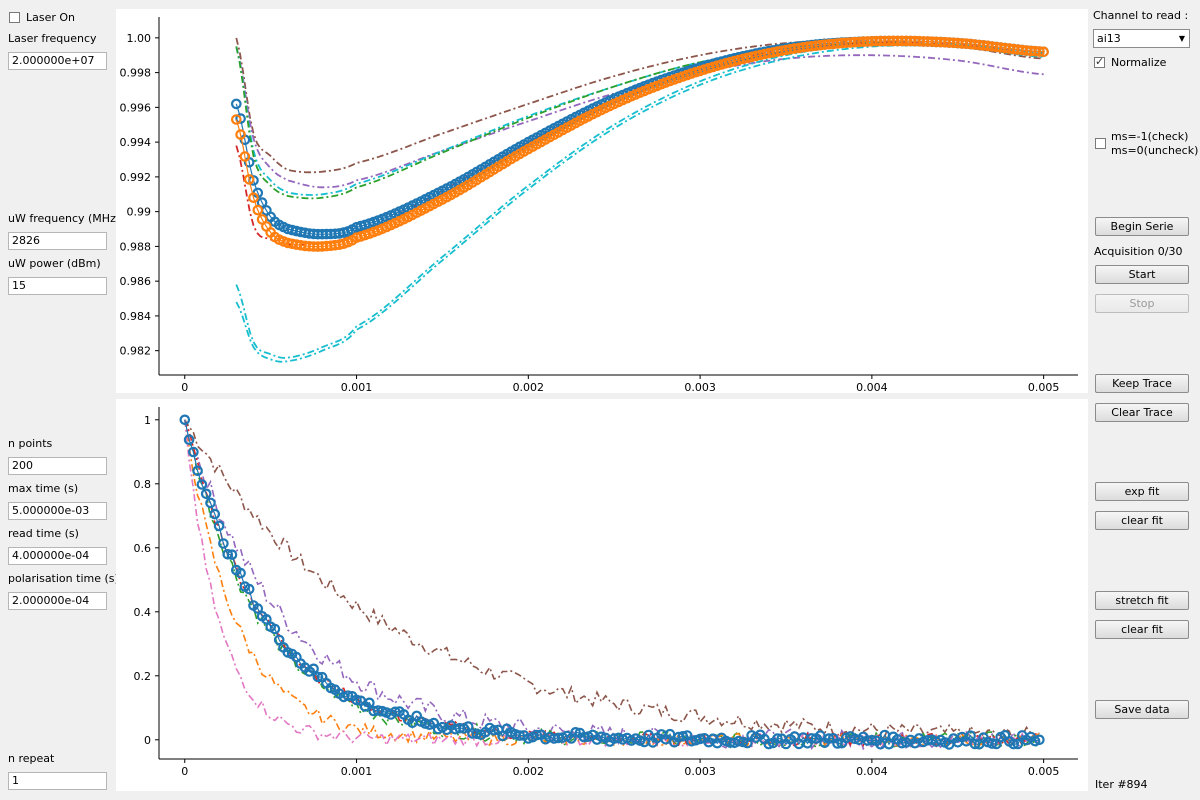  Describe the element at coordinates (1142, 412) in the screenshot. I see `clear-trace-button: Clear Trace` at that location.